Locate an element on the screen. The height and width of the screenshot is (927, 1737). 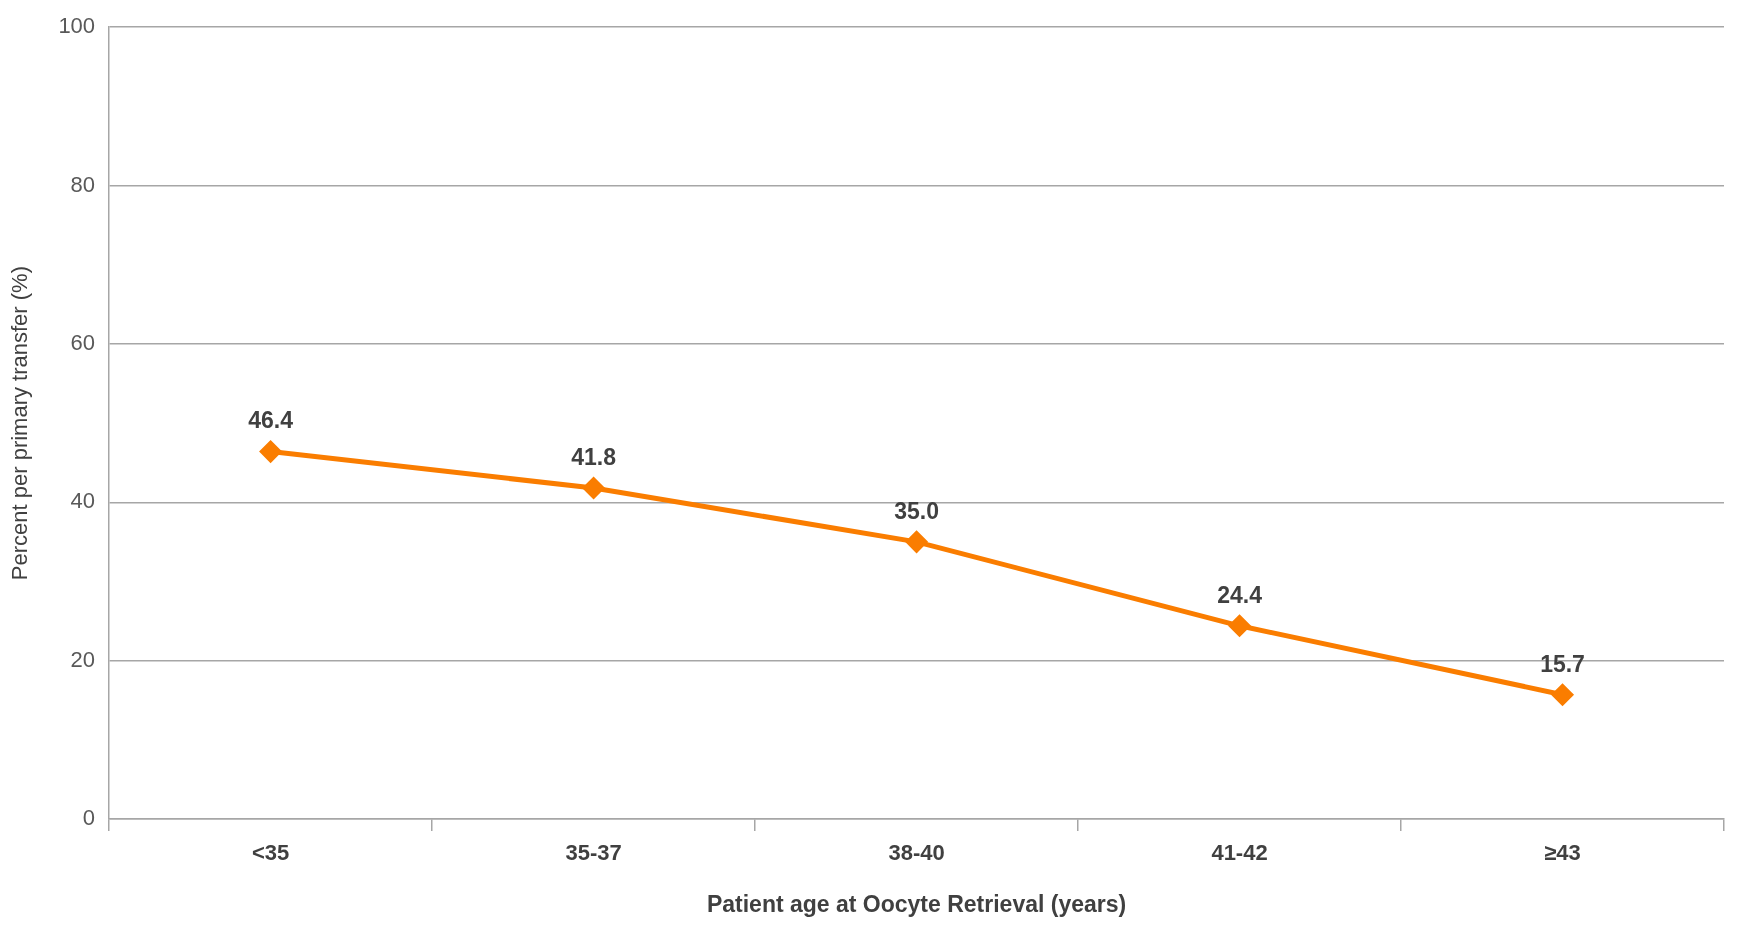
text: 35.0 is located at coordinates (916, 510).